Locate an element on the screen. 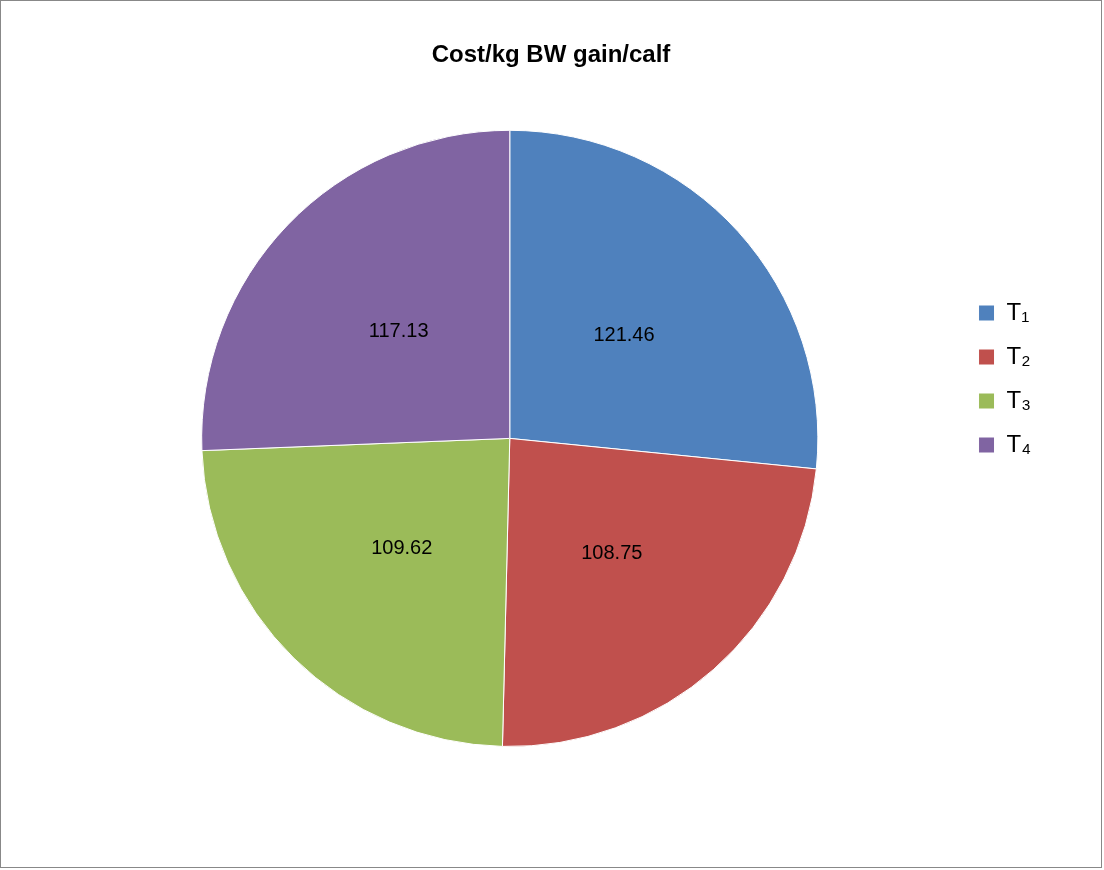  data-label: 108.75 is located at coordinates (612, 552).